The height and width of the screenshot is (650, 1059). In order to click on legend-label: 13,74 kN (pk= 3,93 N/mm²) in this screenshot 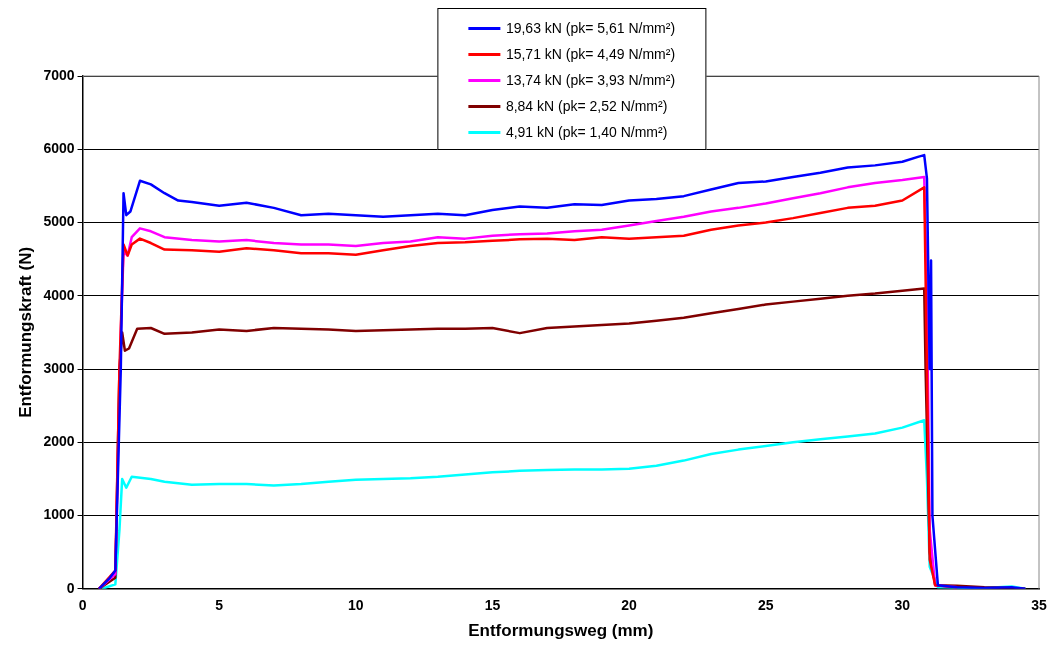, I will do `click(590, 80)`.